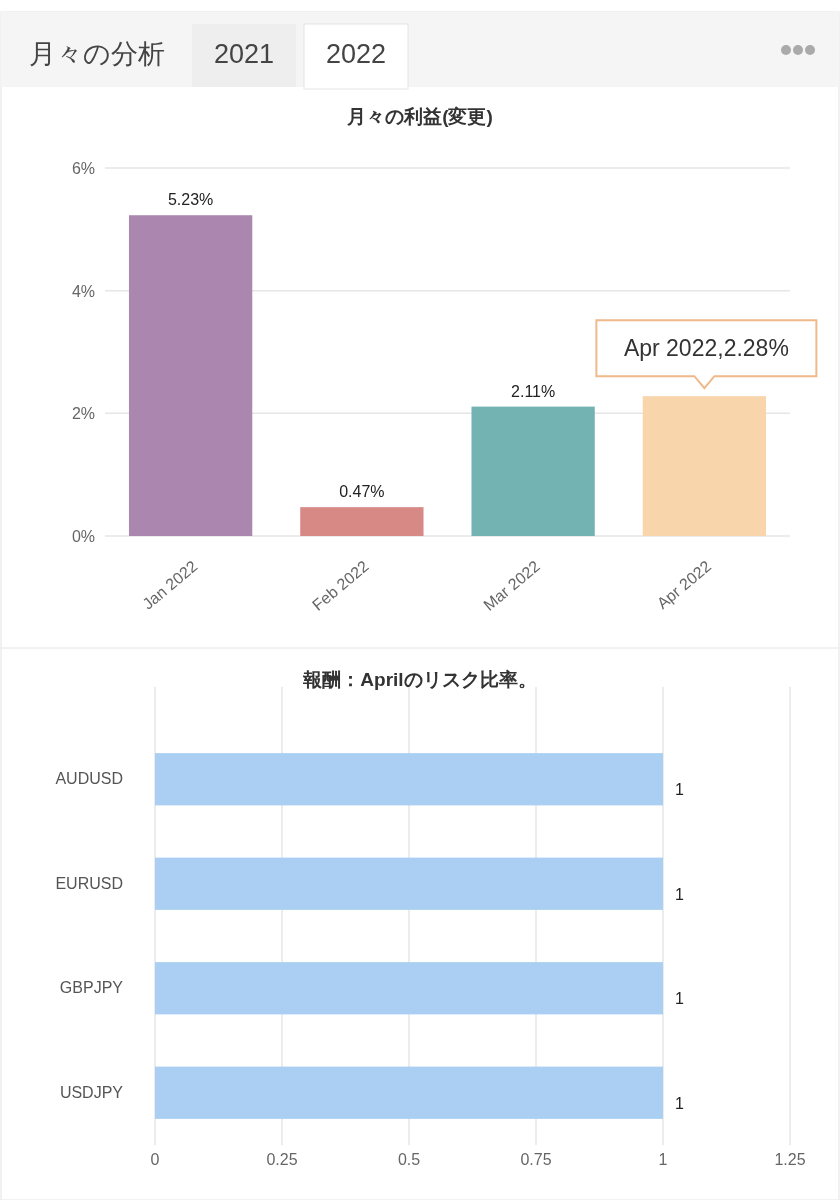 The image size is (840, 1200). Describe the element at coordinates (83, 168) in the screenshot. I see `y-tick-label: 6%` at that location.